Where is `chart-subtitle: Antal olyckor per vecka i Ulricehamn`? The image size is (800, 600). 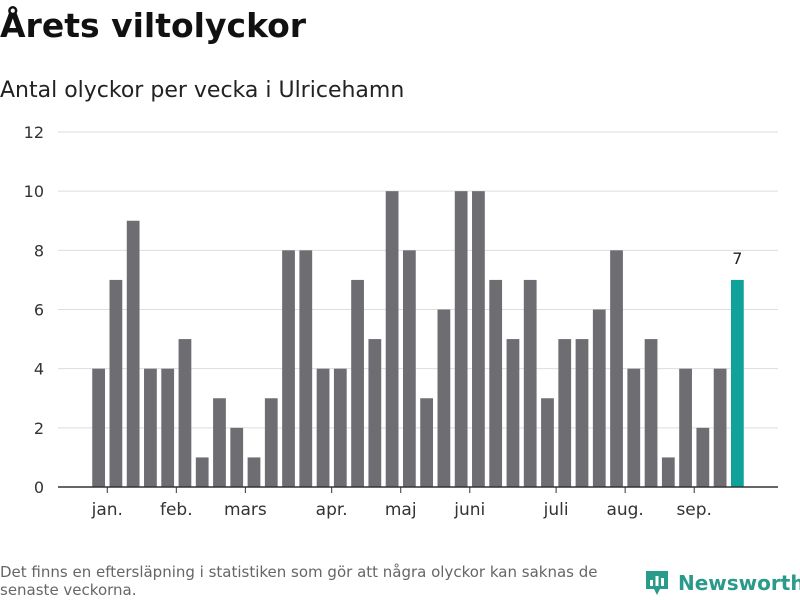 chart-subtitle: Antal olyckor per vecka i Ulricehamn is located at coordinates (202, 90).